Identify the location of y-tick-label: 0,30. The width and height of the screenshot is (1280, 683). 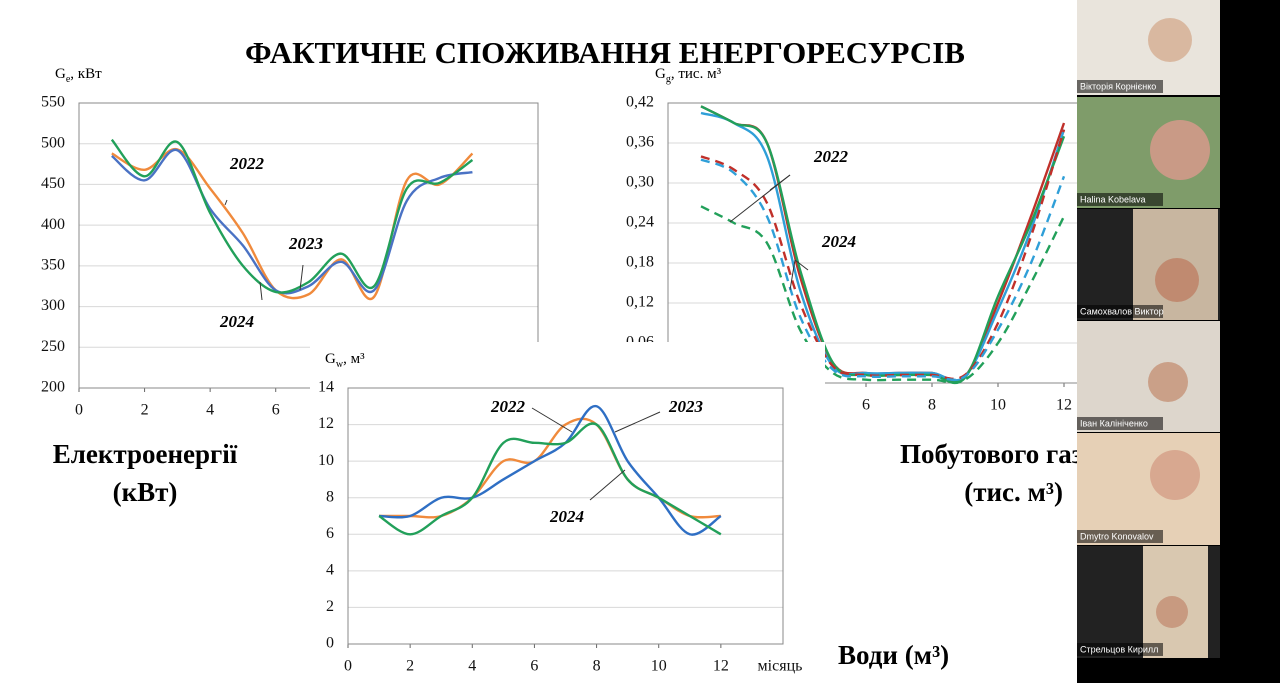
(640, 182).